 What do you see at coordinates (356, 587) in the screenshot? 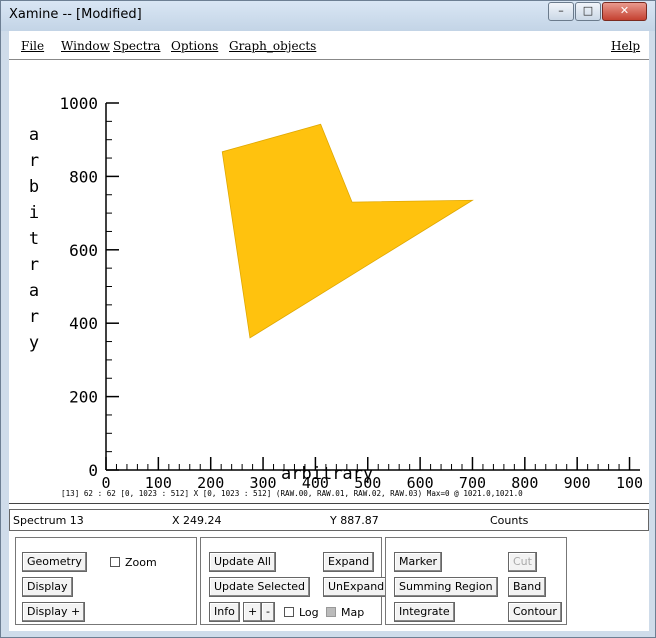
I see `unexpand-button: UnExpand` at bounding box center [356, 587].